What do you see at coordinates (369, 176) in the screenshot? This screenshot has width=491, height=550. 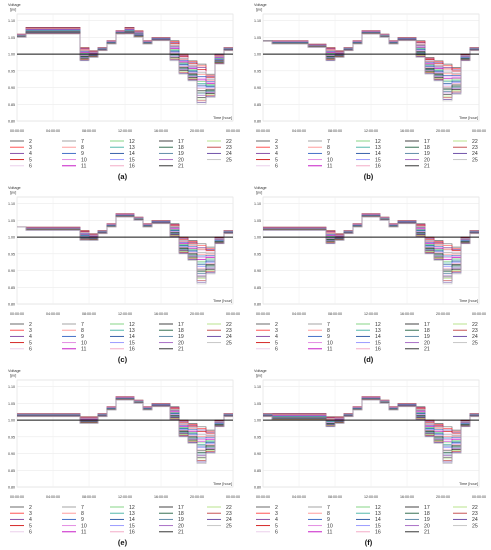 I see `panel-label: (b)` at bounding box center [369, 176].